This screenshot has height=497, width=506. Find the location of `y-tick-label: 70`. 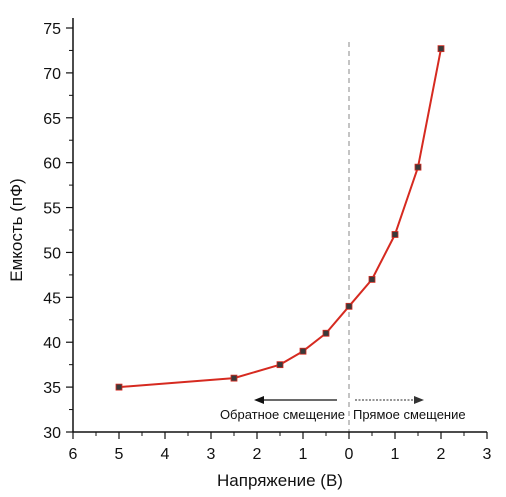

y-tick-label: 70 is located at coordinates (52, 74).